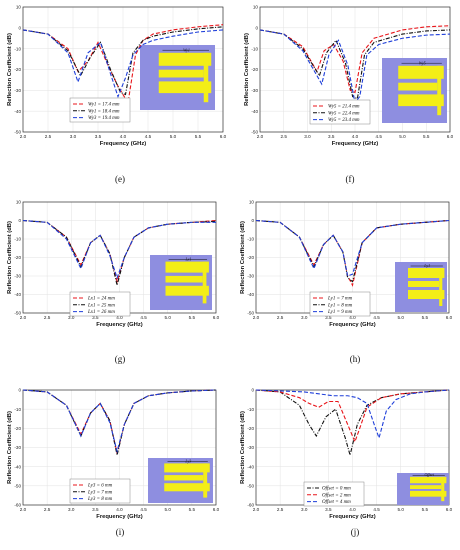 The image size is (460, 550). I want to click on panel-label: (e), so click(120, 179).